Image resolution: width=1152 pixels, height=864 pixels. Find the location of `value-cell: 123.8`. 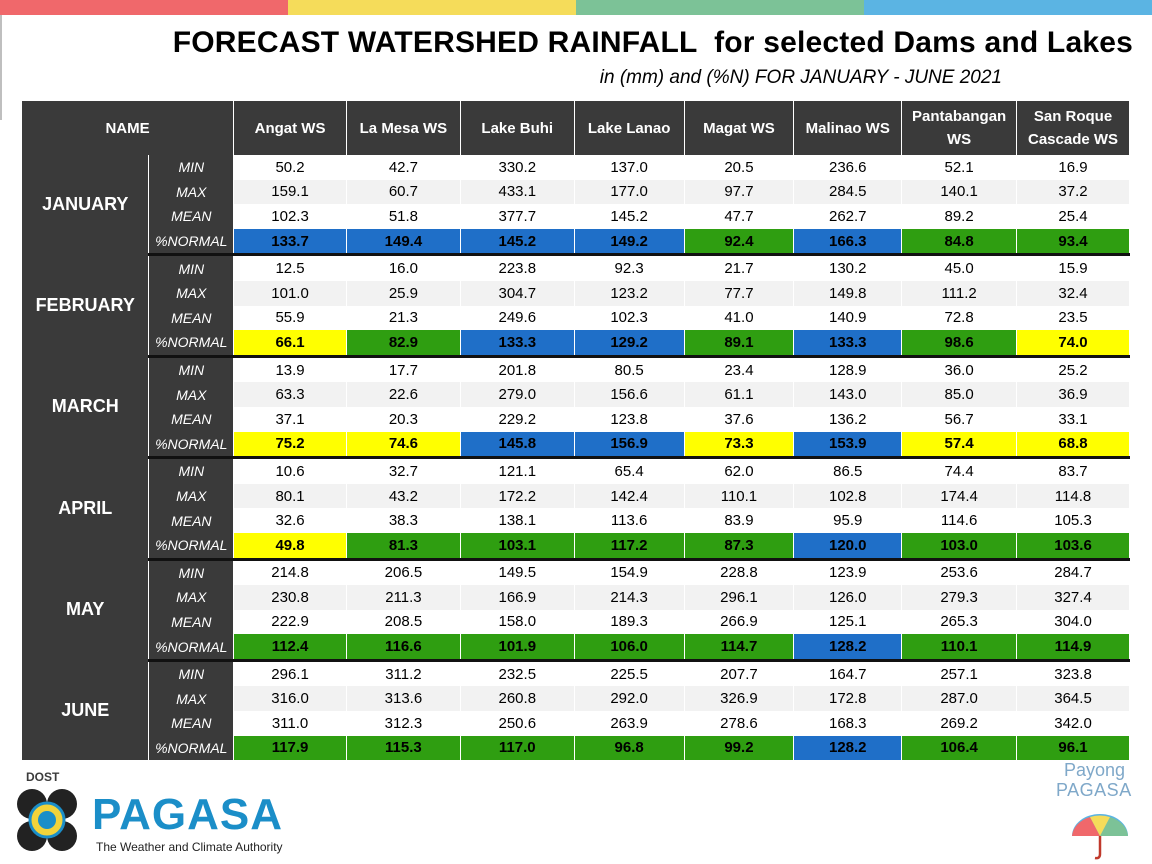

value-cell: 123.8 is located at coordinates (629, 419).